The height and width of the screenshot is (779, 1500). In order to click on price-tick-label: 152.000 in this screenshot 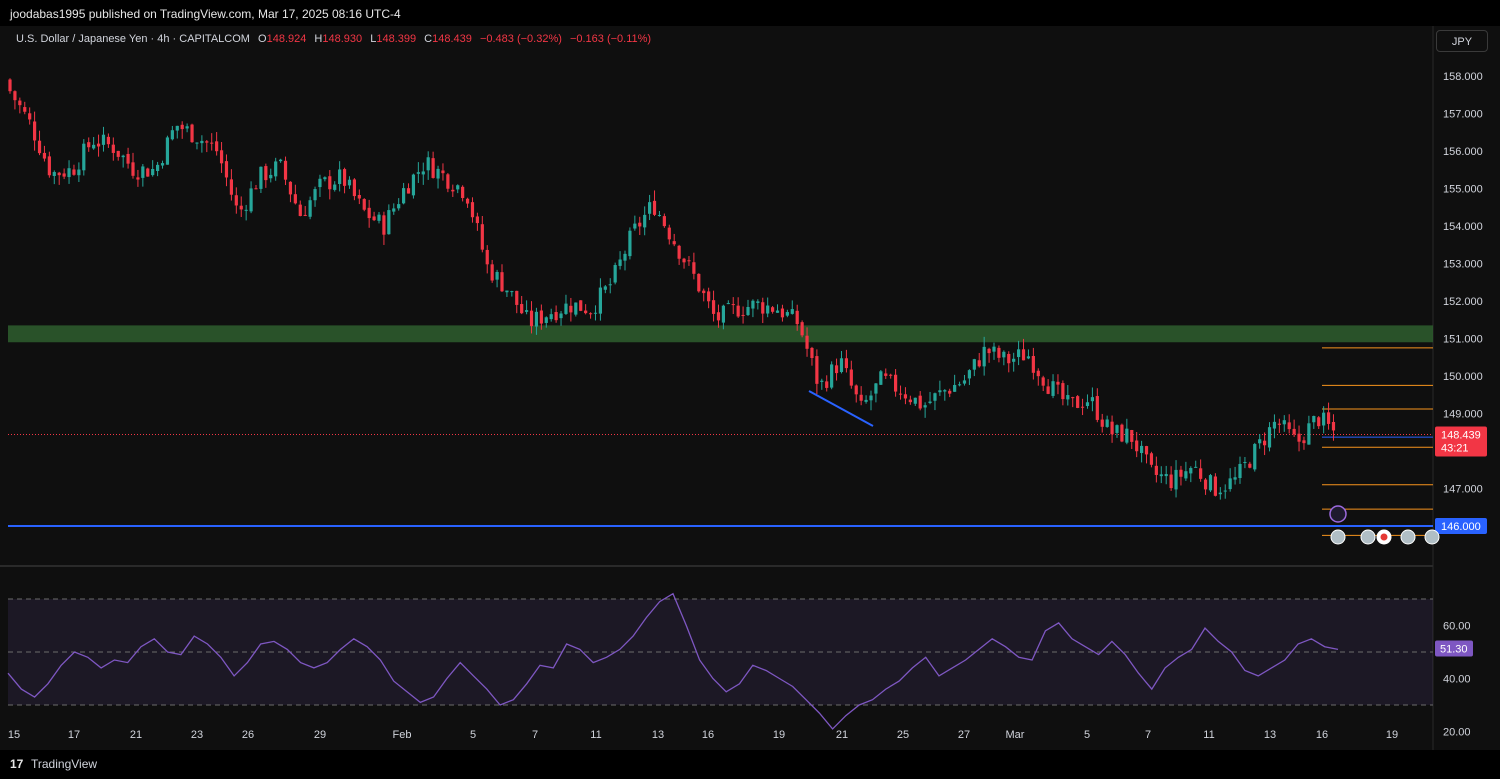, I will do `click(1463, 302)`.